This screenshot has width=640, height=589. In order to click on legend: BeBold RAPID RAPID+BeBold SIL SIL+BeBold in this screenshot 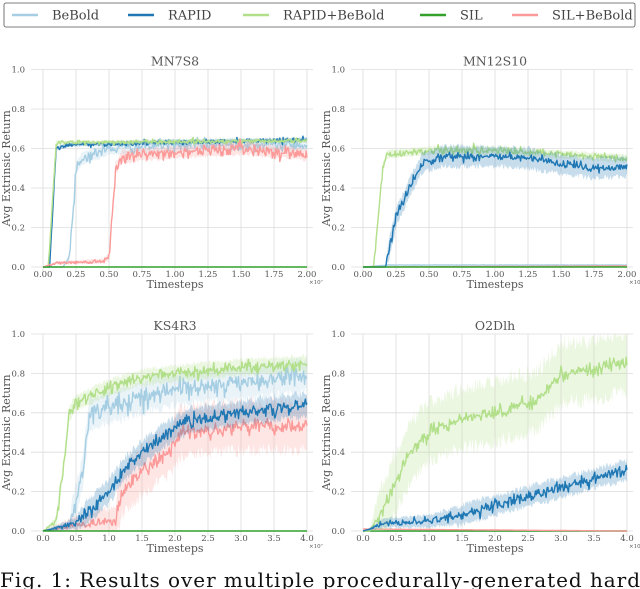, I will do `click(319, 15)`.